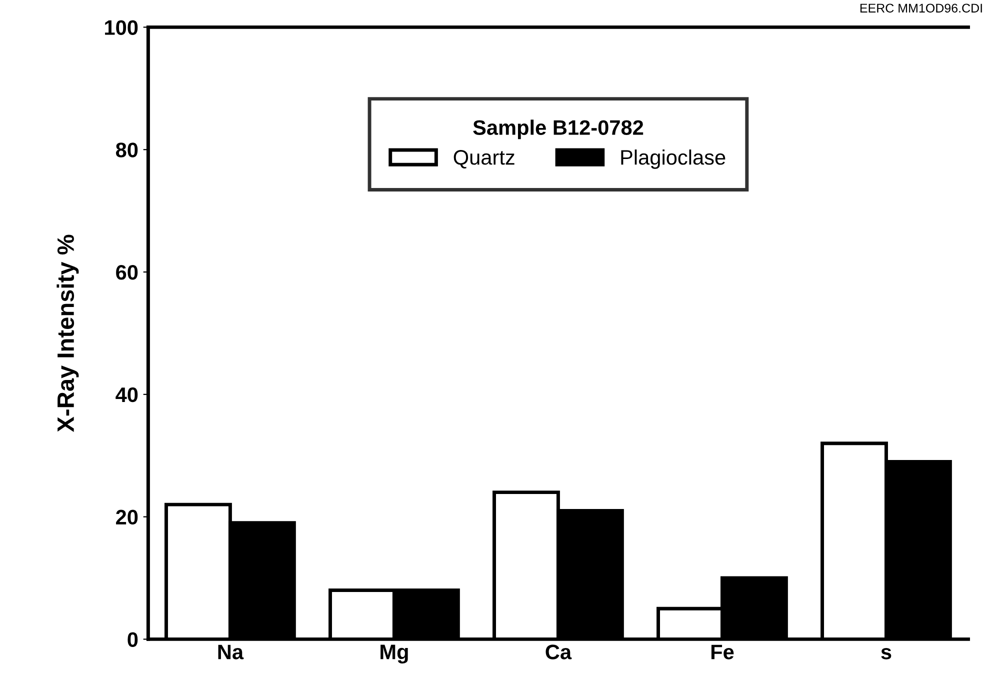  What do you see at coordinates (394, 654) in the screenshot?
I see `x-tick-label: Mg` at bounding box center [394, 654].